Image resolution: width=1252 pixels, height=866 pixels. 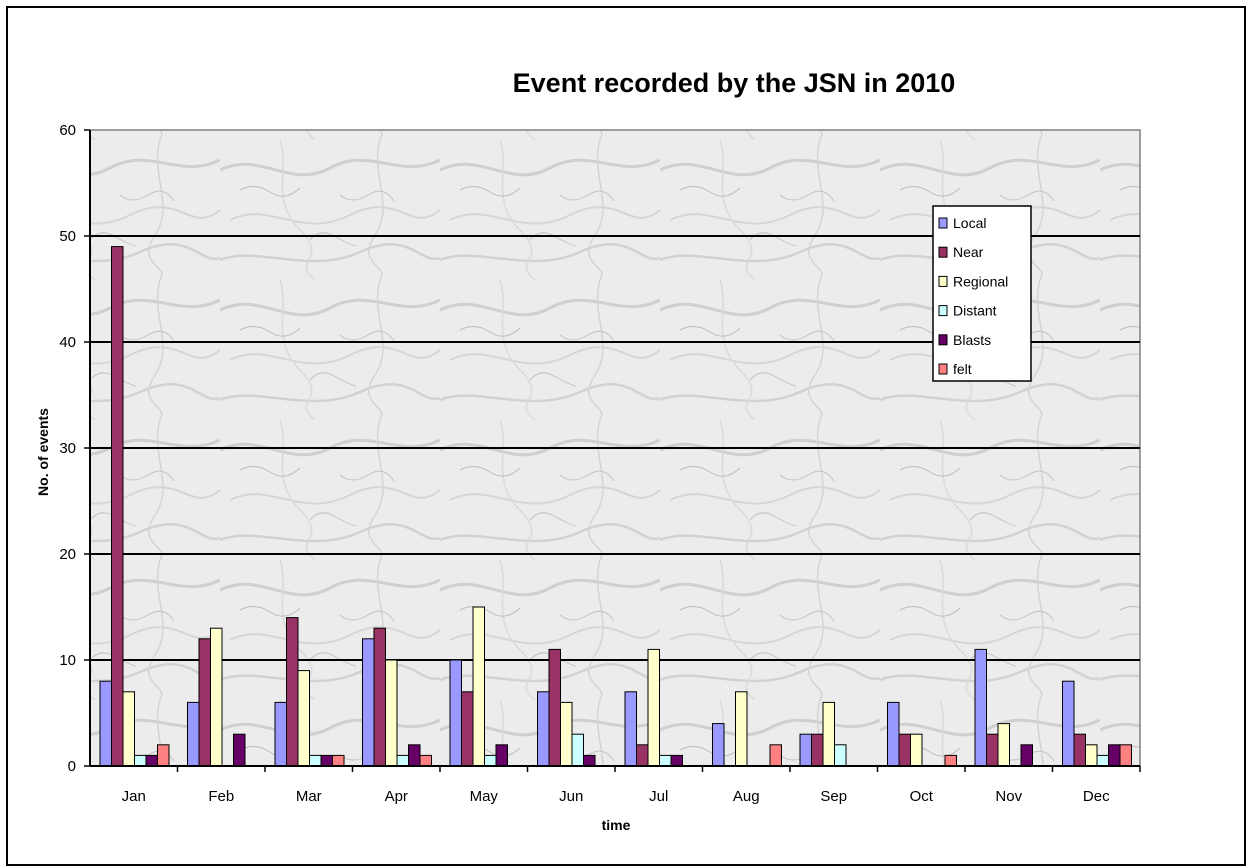 What do you see at coordinates (67, 342) in the screenshot?
I see `y-tick-label: 40` at bounding box center [67, 342].